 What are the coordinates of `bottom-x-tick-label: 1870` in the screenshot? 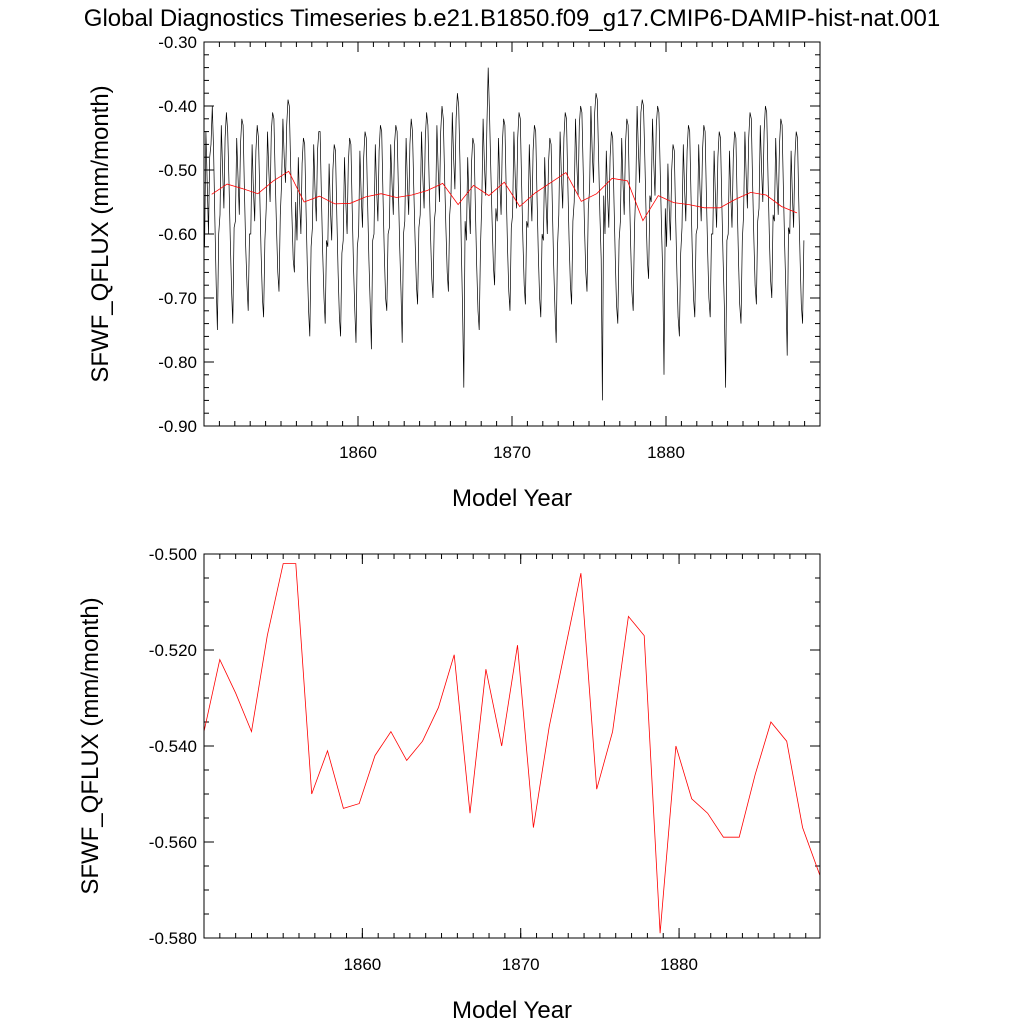 It's located at (521, 964).